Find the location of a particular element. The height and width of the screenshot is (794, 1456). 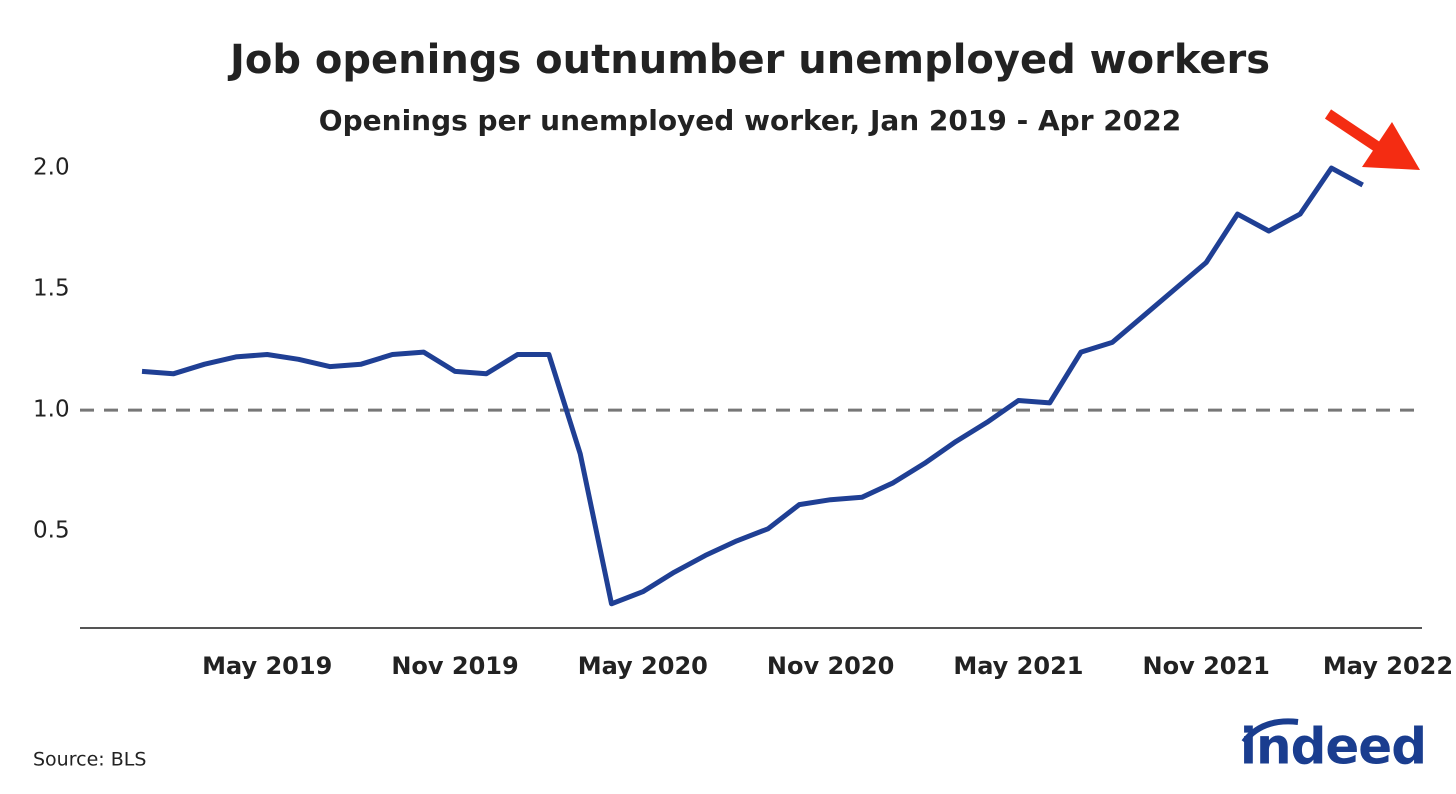

y-tick-label: 1.0 is located at coordinates (51, 410).